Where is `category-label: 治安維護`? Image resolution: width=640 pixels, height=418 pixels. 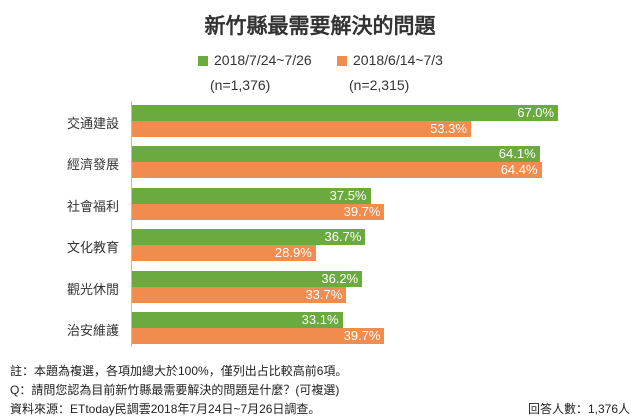
category-label: 治安維護 is located at coordinates (92, 330).